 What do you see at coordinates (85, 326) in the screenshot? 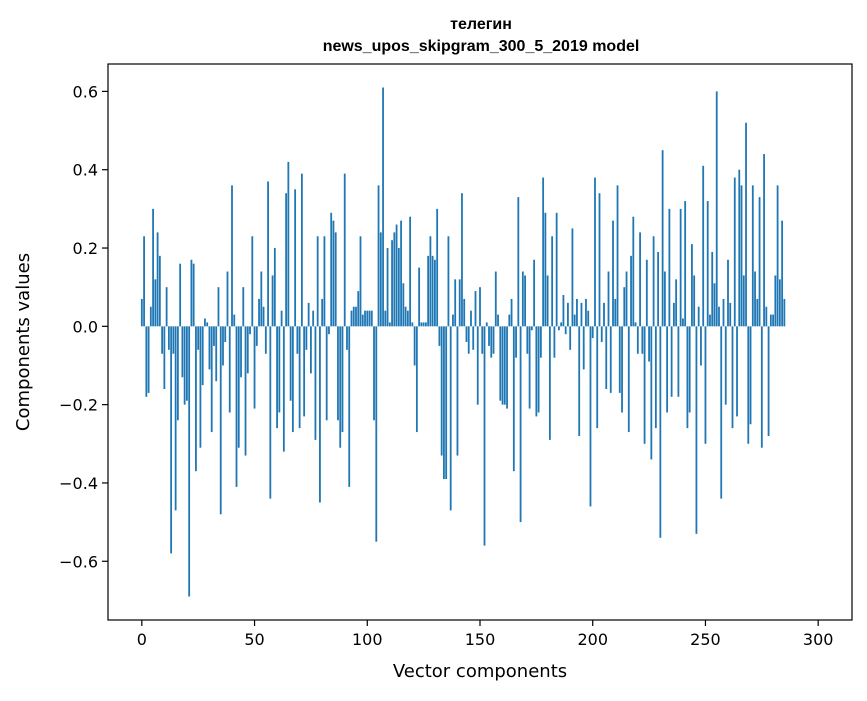
I see `y-tick-label: 0.0` at bounding box center [85, 326].